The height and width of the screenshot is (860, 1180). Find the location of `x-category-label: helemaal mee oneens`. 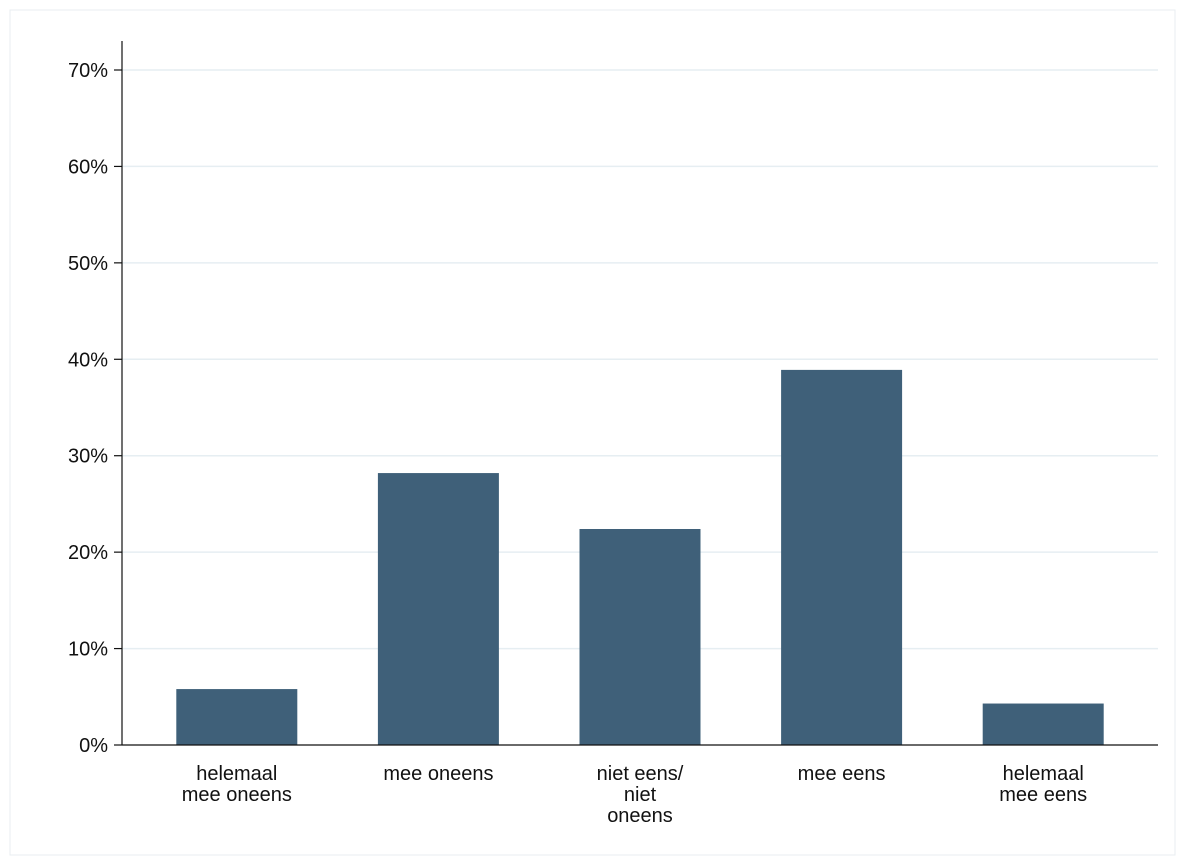

x-category-label: helemaal mee oneens is located at coordinates (237, 784).